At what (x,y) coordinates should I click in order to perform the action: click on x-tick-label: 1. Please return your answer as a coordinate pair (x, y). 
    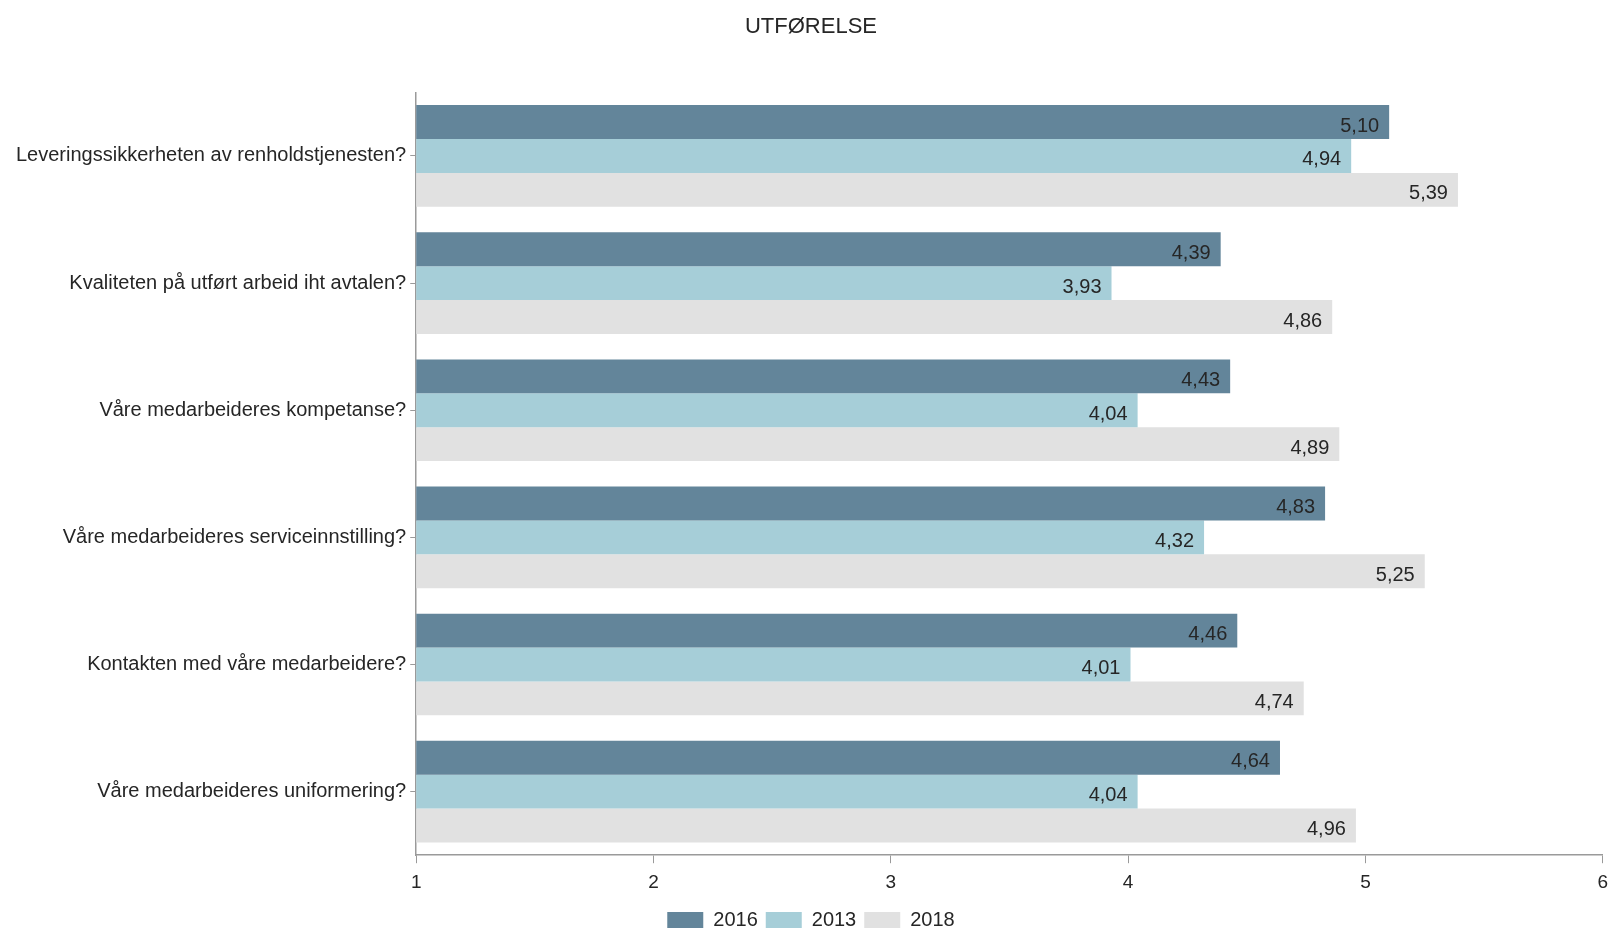
    Looking at the image, I should click on (416, 881).